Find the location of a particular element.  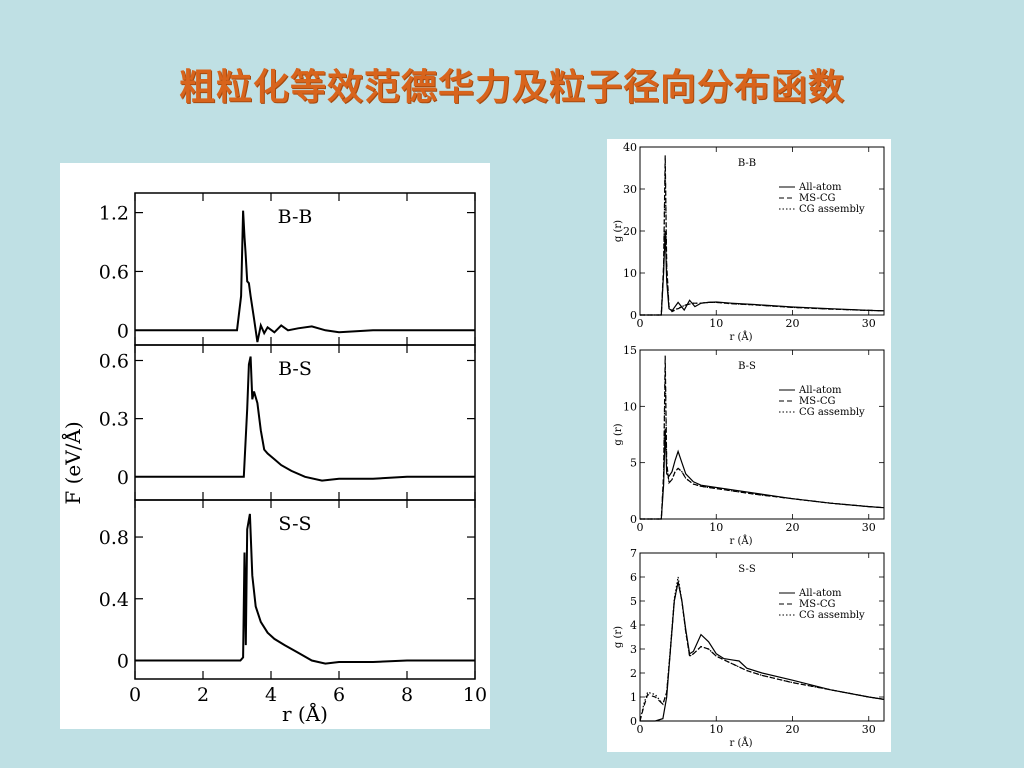

rdf-ytick-label: 2 is located at coordinates (633, 673).